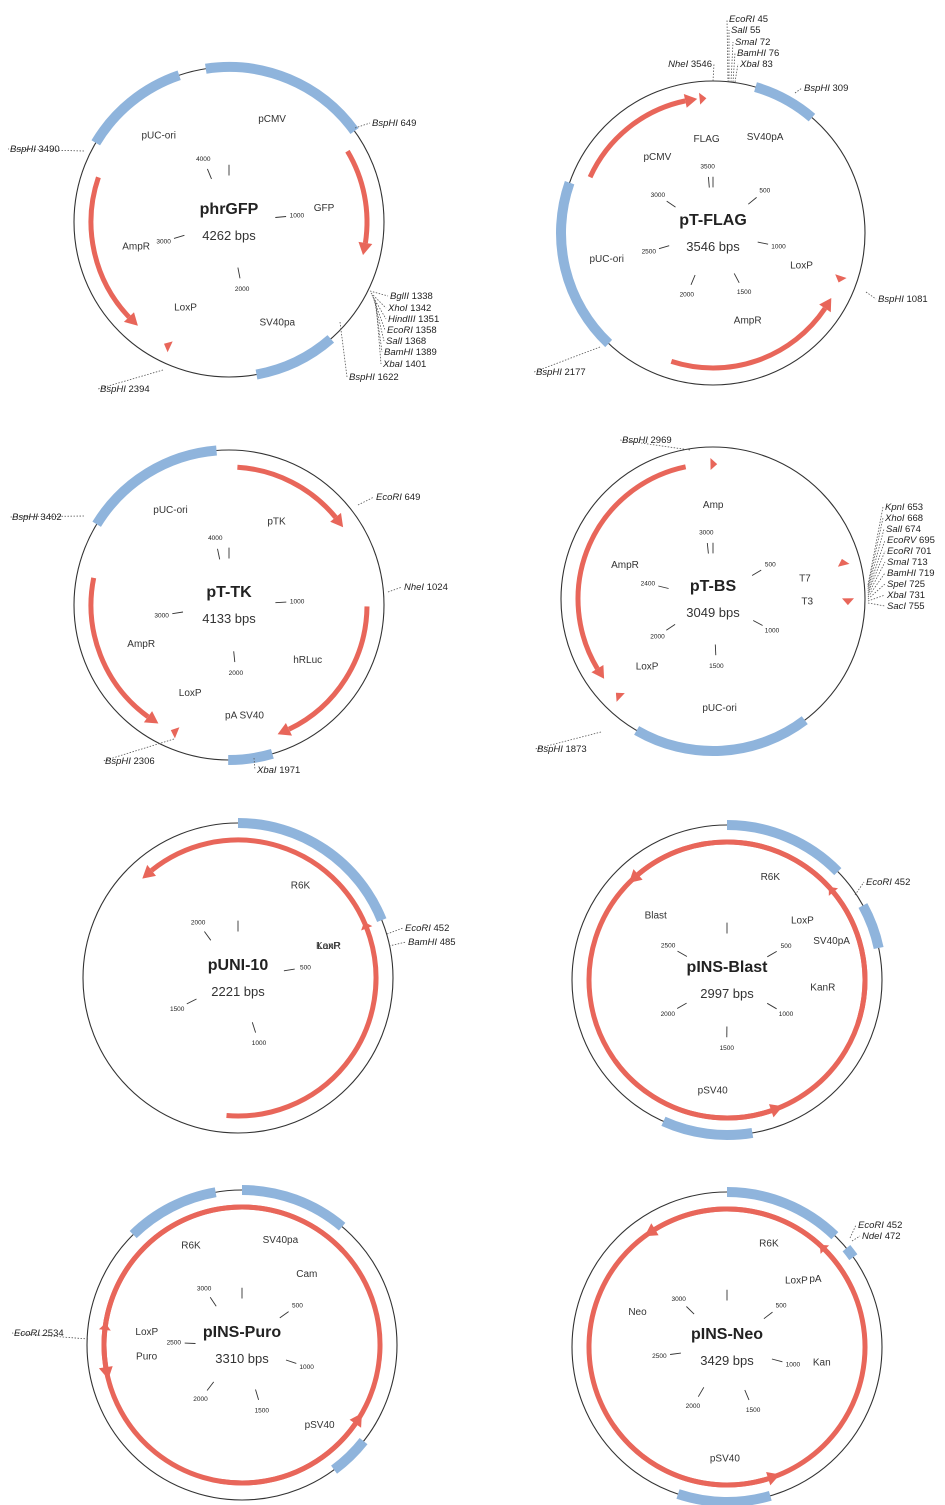 This screenshot has width=945, height=1505. Describe the element at coordinates (305, 967) in the screenshot. I see `scale-tick-label: 500` at that location.